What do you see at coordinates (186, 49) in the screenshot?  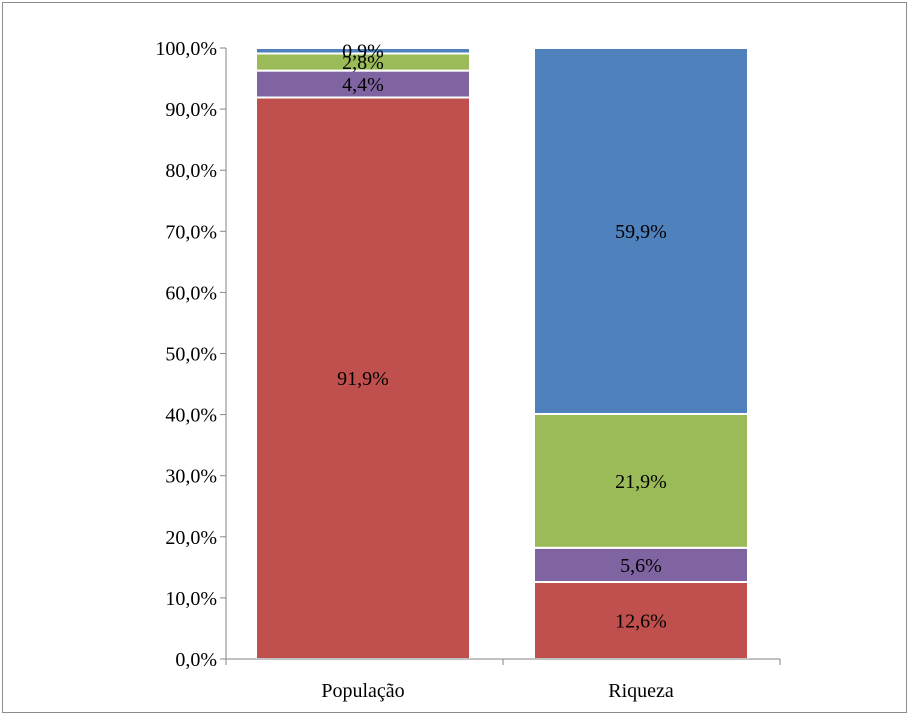 I see `y-tick-label: 100,0%` at bounding box center [186, 49].